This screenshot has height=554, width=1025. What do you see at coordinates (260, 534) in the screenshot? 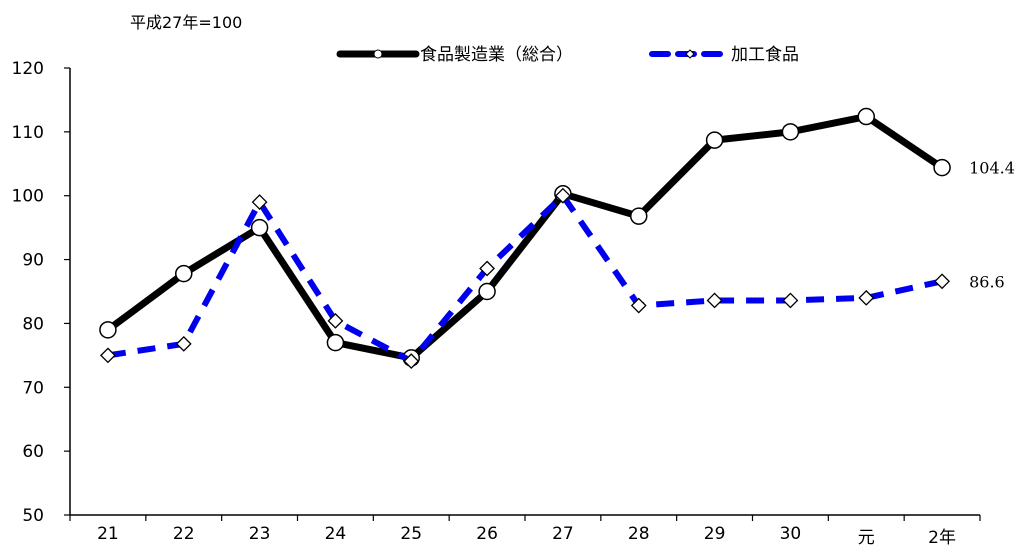
I see `x-tick-label: 23` at bounding box center [260, 534].